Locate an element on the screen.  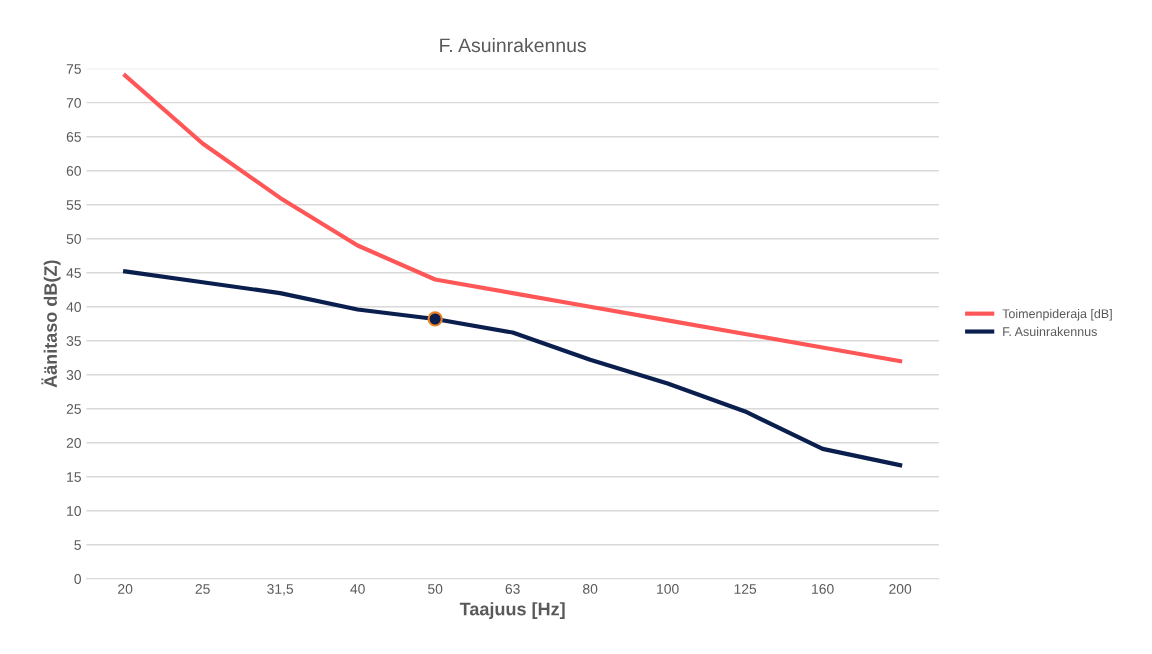
x-tick-label: 50 is located at coordinates (435, 589).